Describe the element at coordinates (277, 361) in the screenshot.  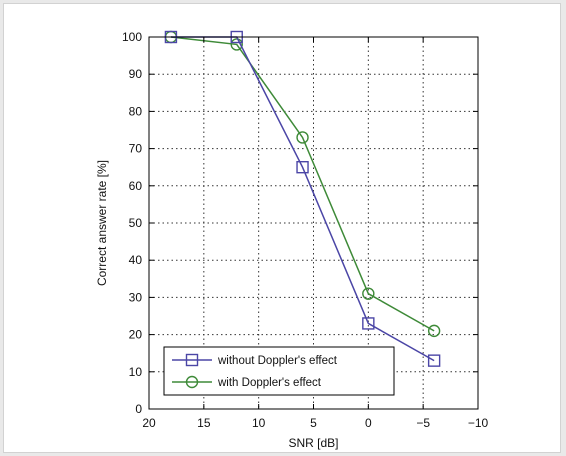
I see `legend-label-0: without Doppler's effect` at that location.